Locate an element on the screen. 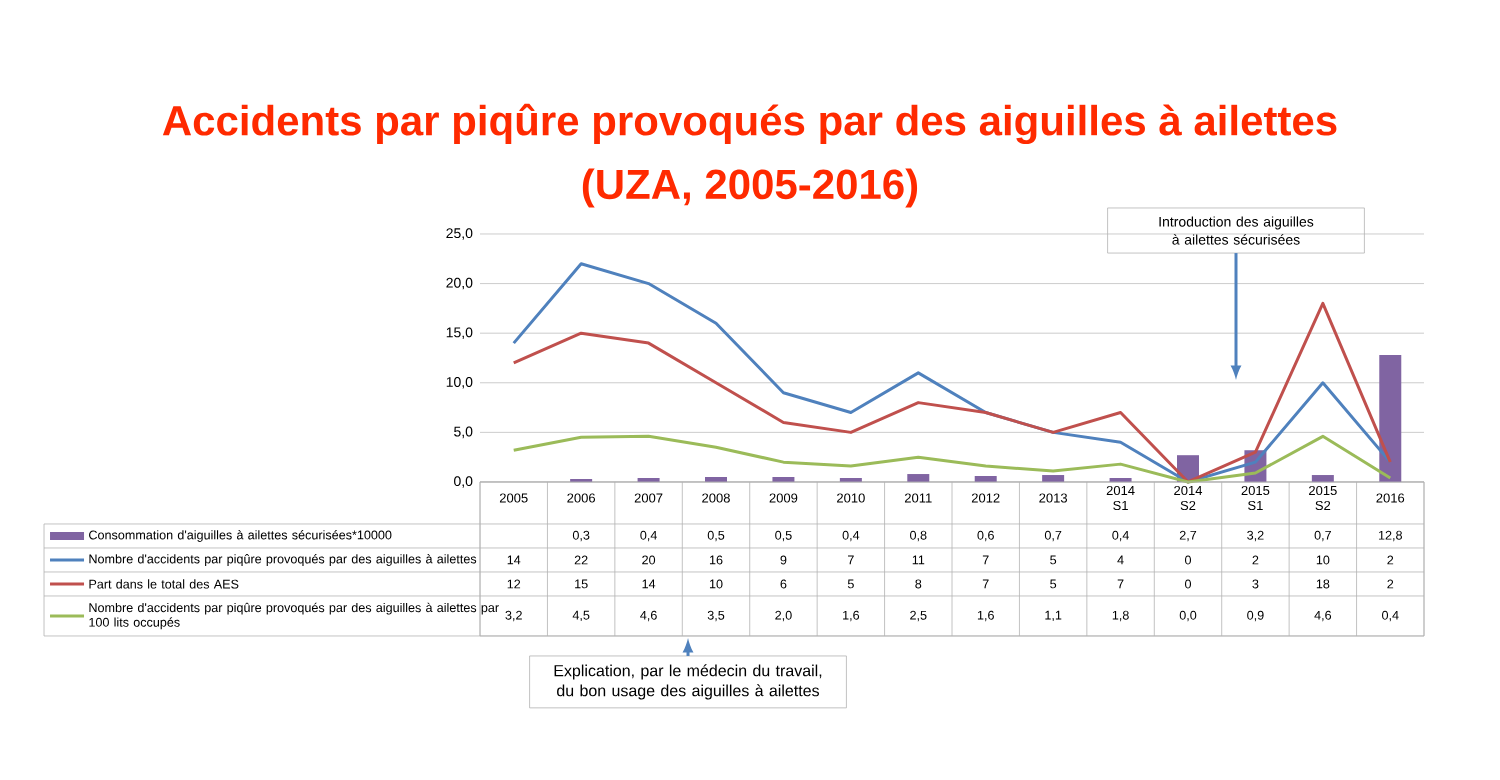  chart-title: Accidents par piqûre provoqués par des aiguilles à ailettes is located at coordinates (749, 124).